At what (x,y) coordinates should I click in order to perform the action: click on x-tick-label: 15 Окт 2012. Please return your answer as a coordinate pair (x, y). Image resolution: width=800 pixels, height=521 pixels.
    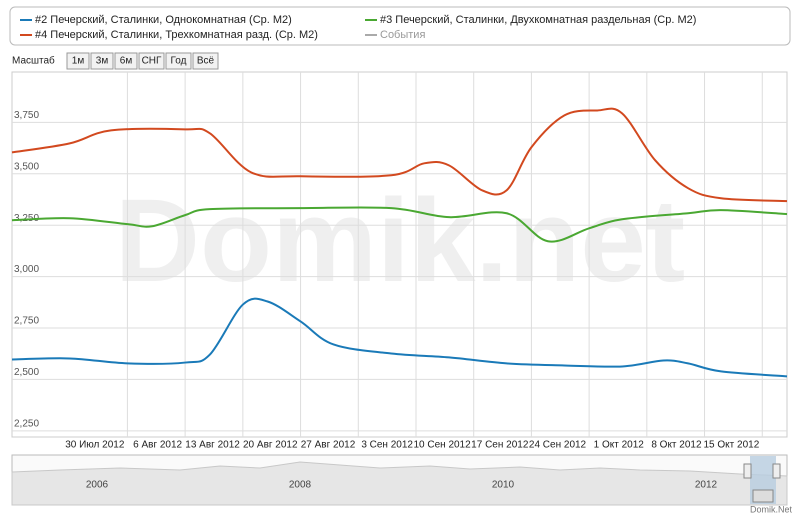
    Looking at the image, I should click on (731, 445).